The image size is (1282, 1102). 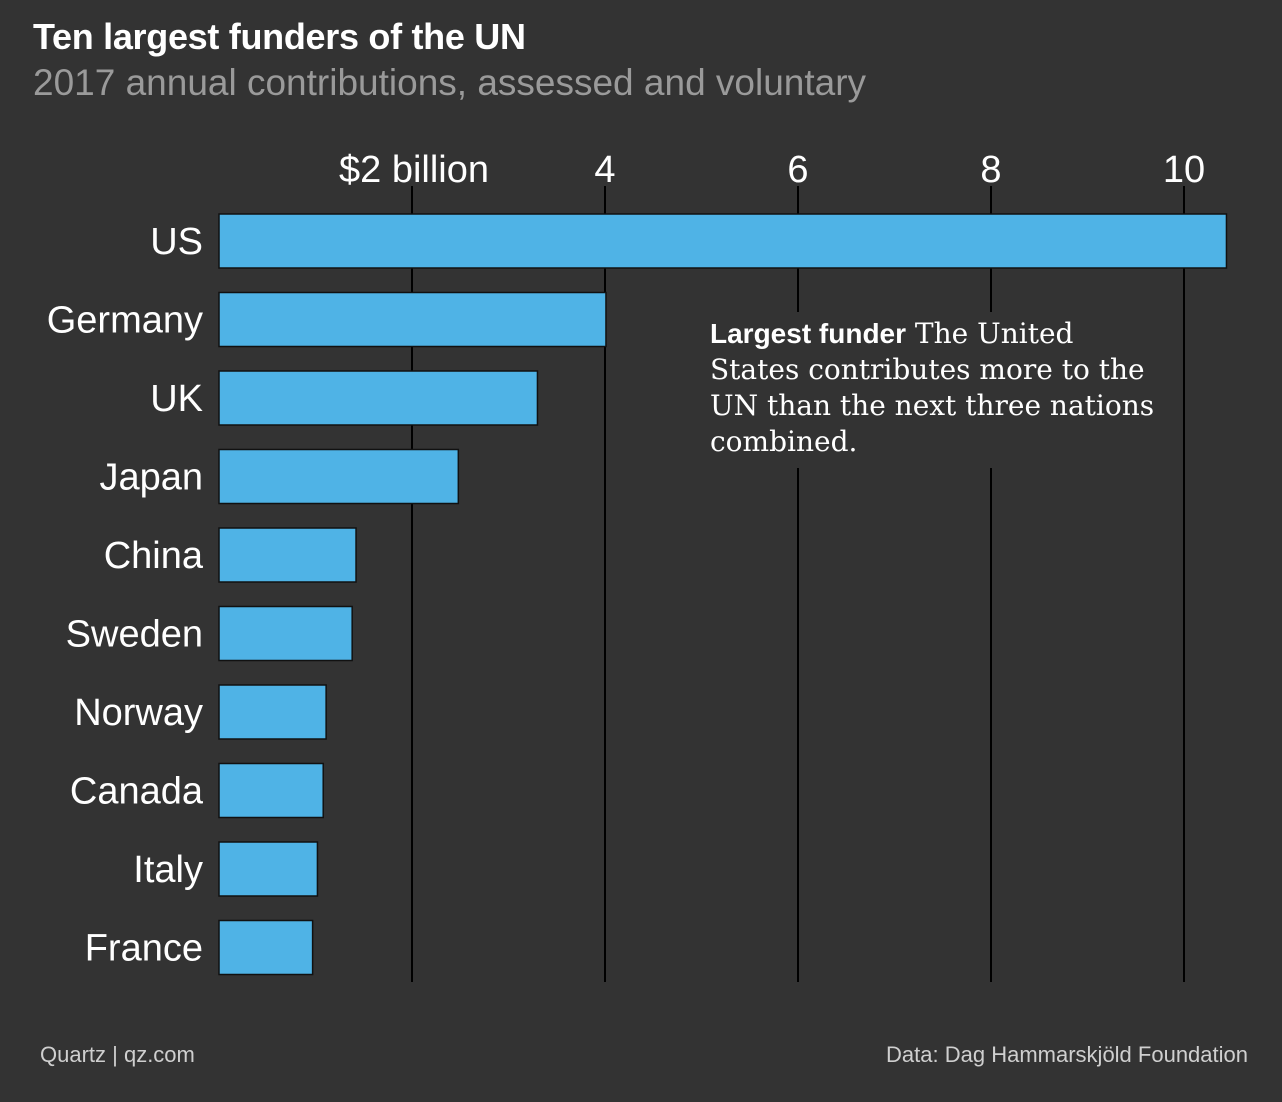 What do you see at coordinates (604, 170) in the screenshot?
I see `tick-label-4: 4` at bounding box center [604, 170].